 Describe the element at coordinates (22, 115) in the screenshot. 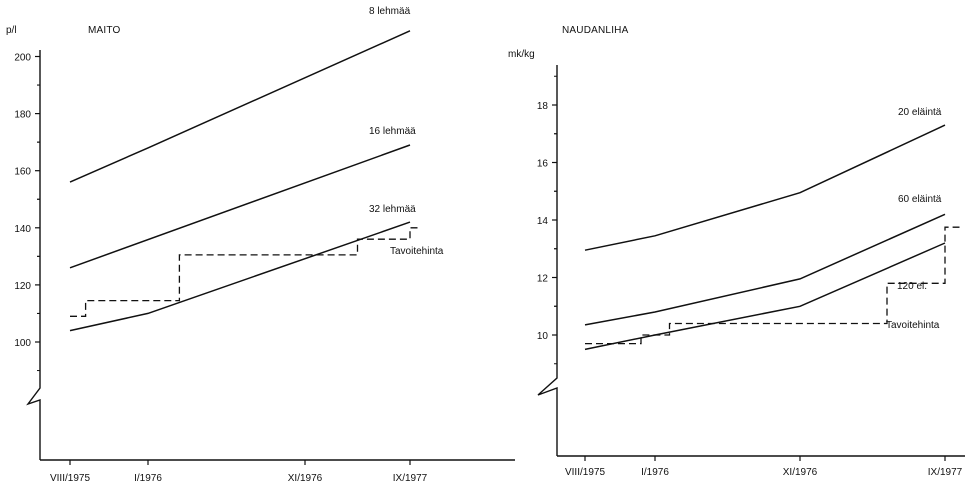

I see `y-tick-label: 180` at that location.